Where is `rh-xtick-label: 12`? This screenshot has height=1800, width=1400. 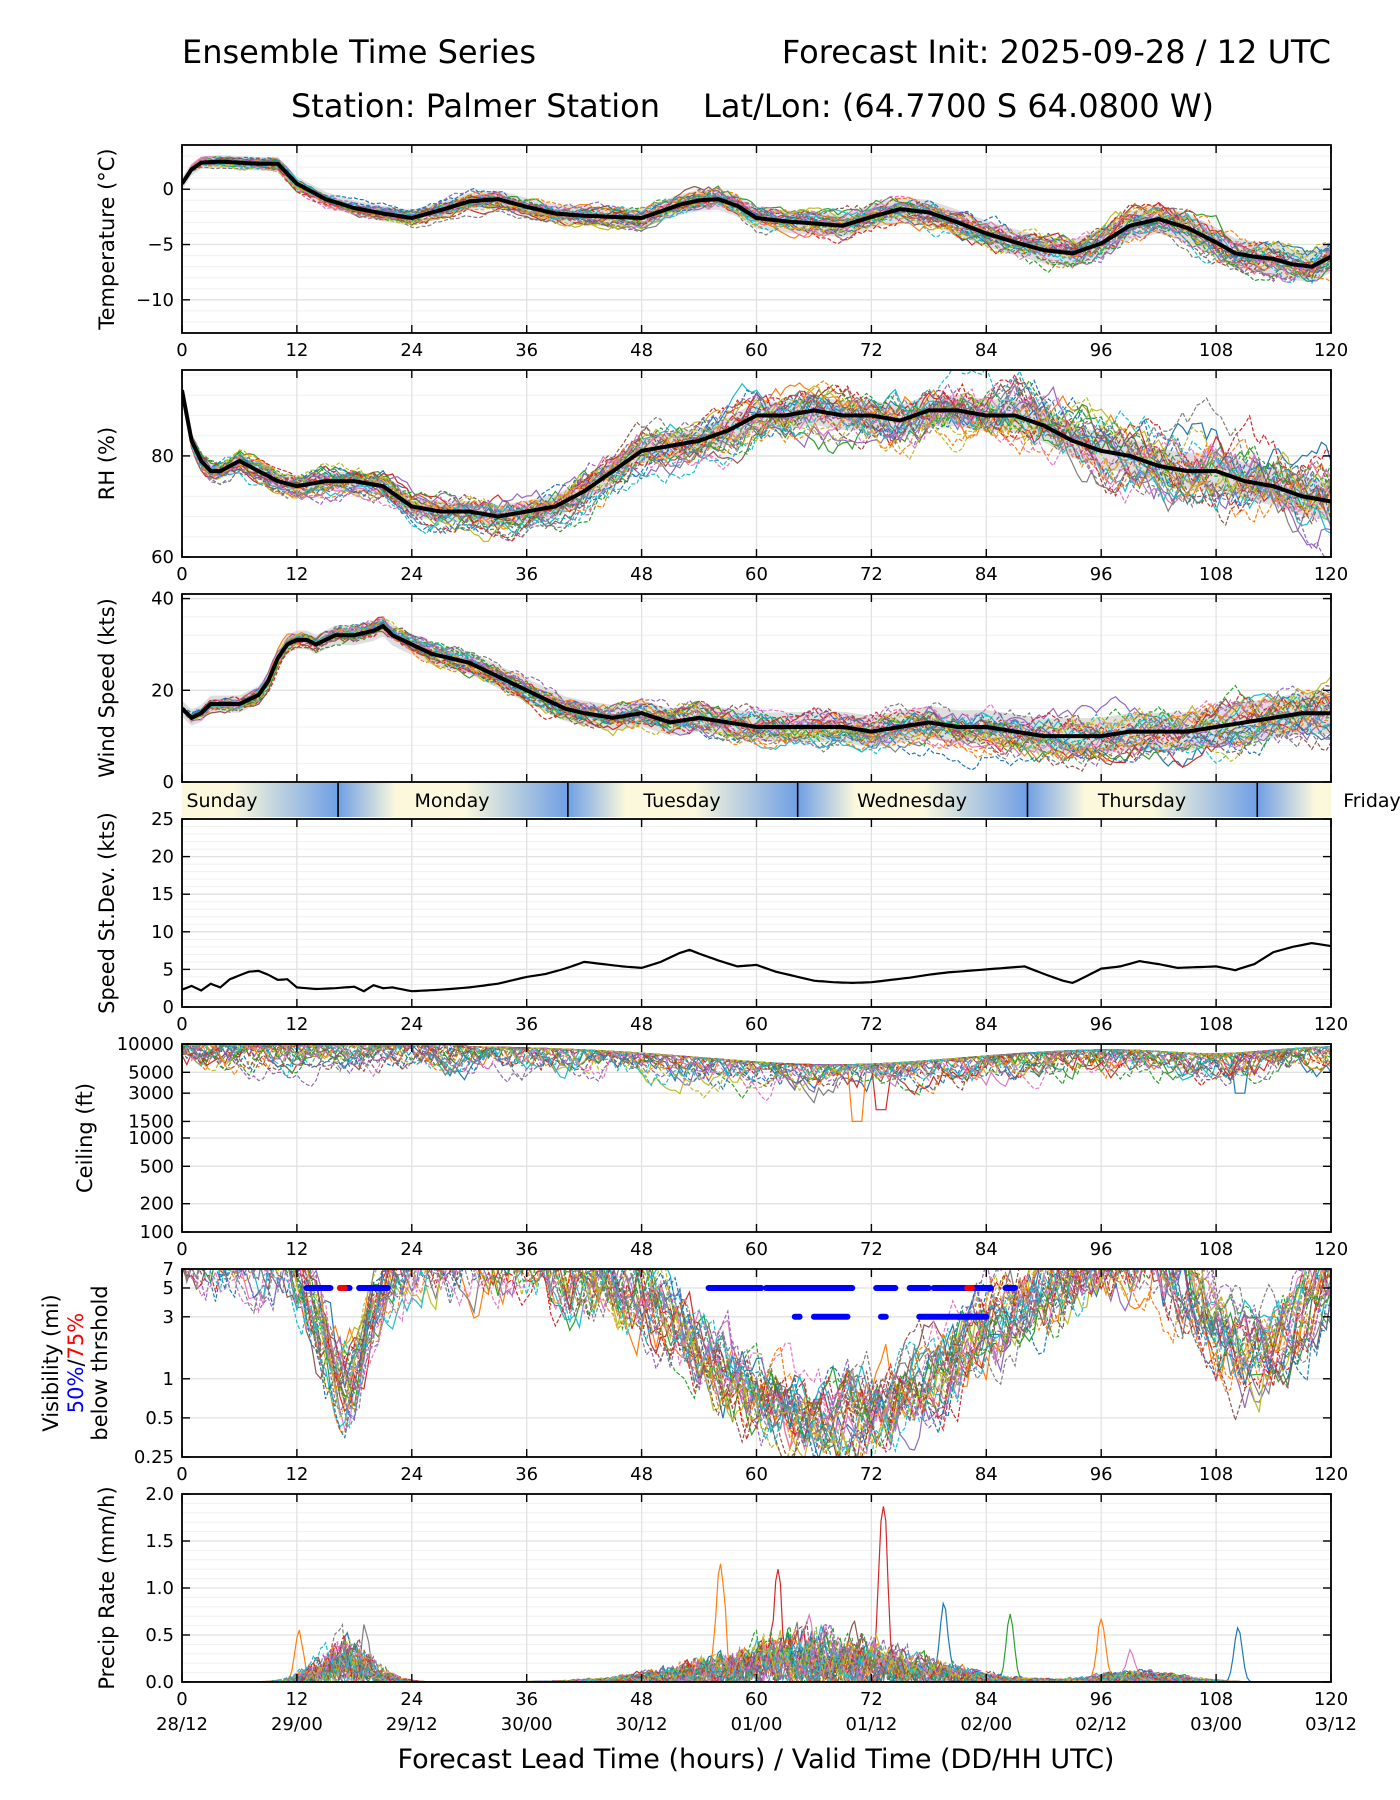
rh-xtick-label: 12 is located at coordinates (296, 574).